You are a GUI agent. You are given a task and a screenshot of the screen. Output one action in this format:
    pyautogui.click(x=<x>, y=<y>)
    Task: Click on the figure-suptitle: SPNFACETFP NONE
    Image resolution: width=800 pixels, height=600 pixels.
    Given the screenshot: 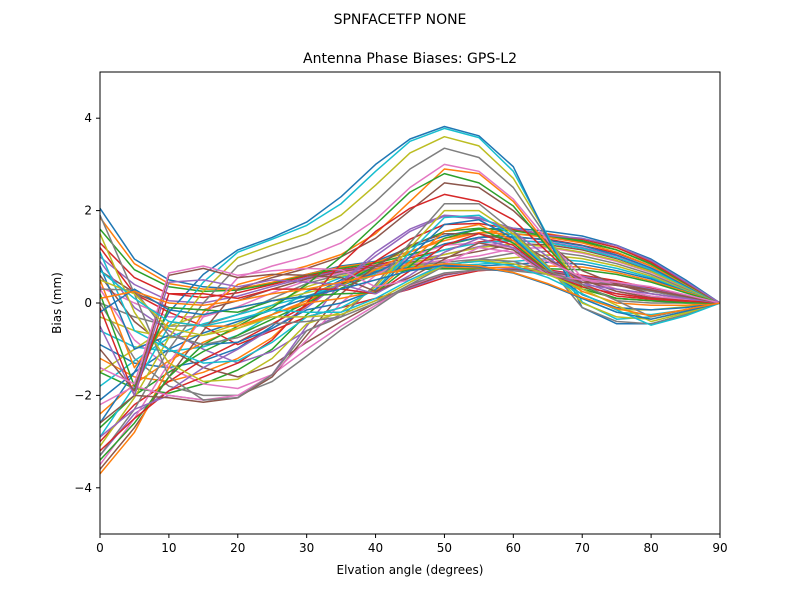 What is the action you would take?
    pyautogui.click(x=400, y=20)
    